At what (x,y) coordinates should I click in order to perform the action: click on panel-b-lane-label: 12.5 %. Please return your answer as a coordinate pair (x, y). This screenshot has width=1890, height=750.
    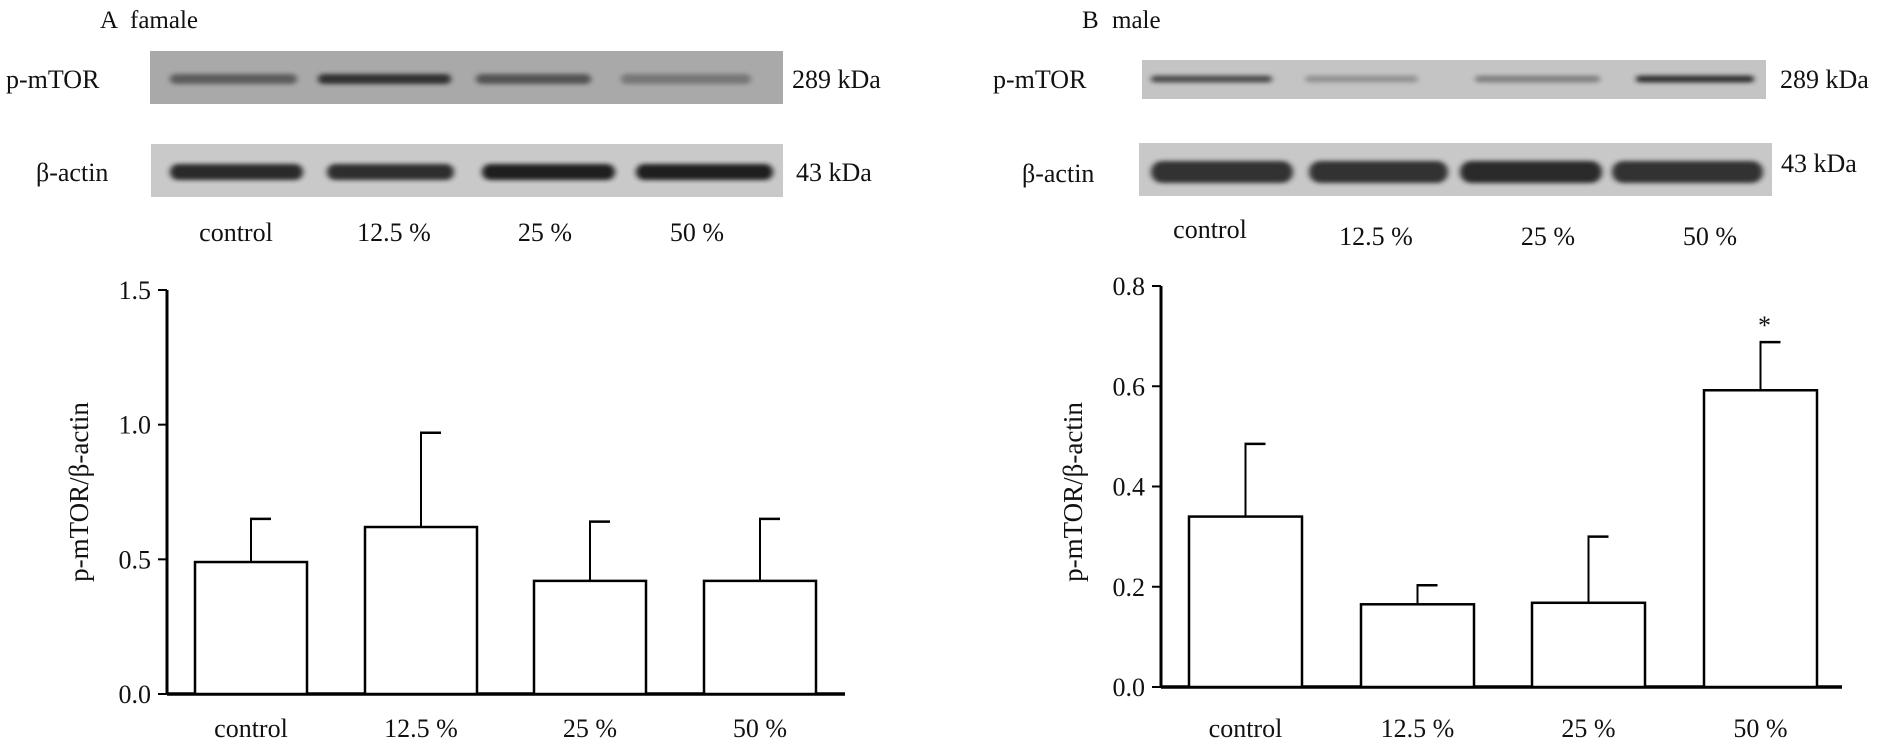
    Looking at the image, I should click on (1376, 236).